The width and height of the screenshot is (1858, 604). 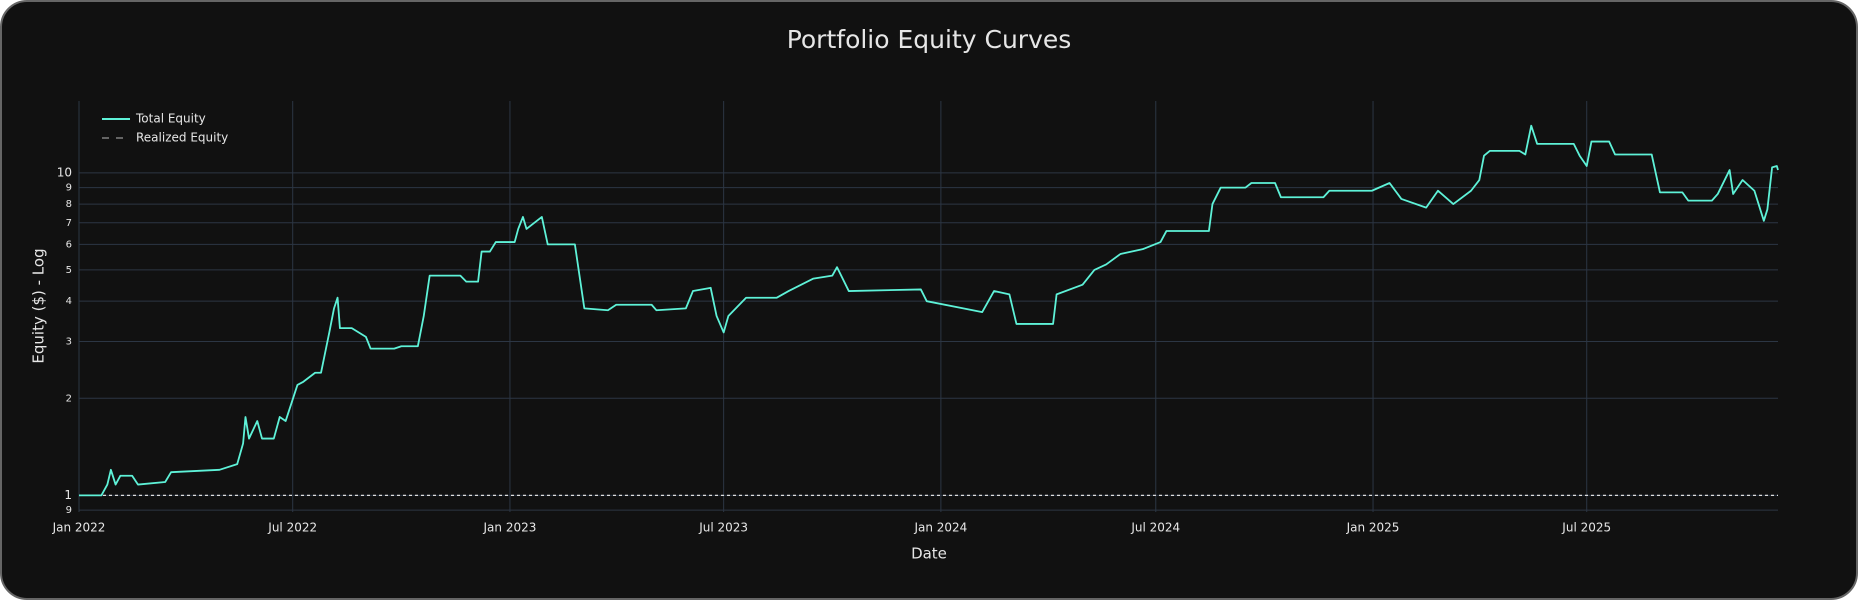 What do you see at coordinates (69, 398) in the screenshot?
I see `y-tick-label: 2` at bounding box center [69, 398].